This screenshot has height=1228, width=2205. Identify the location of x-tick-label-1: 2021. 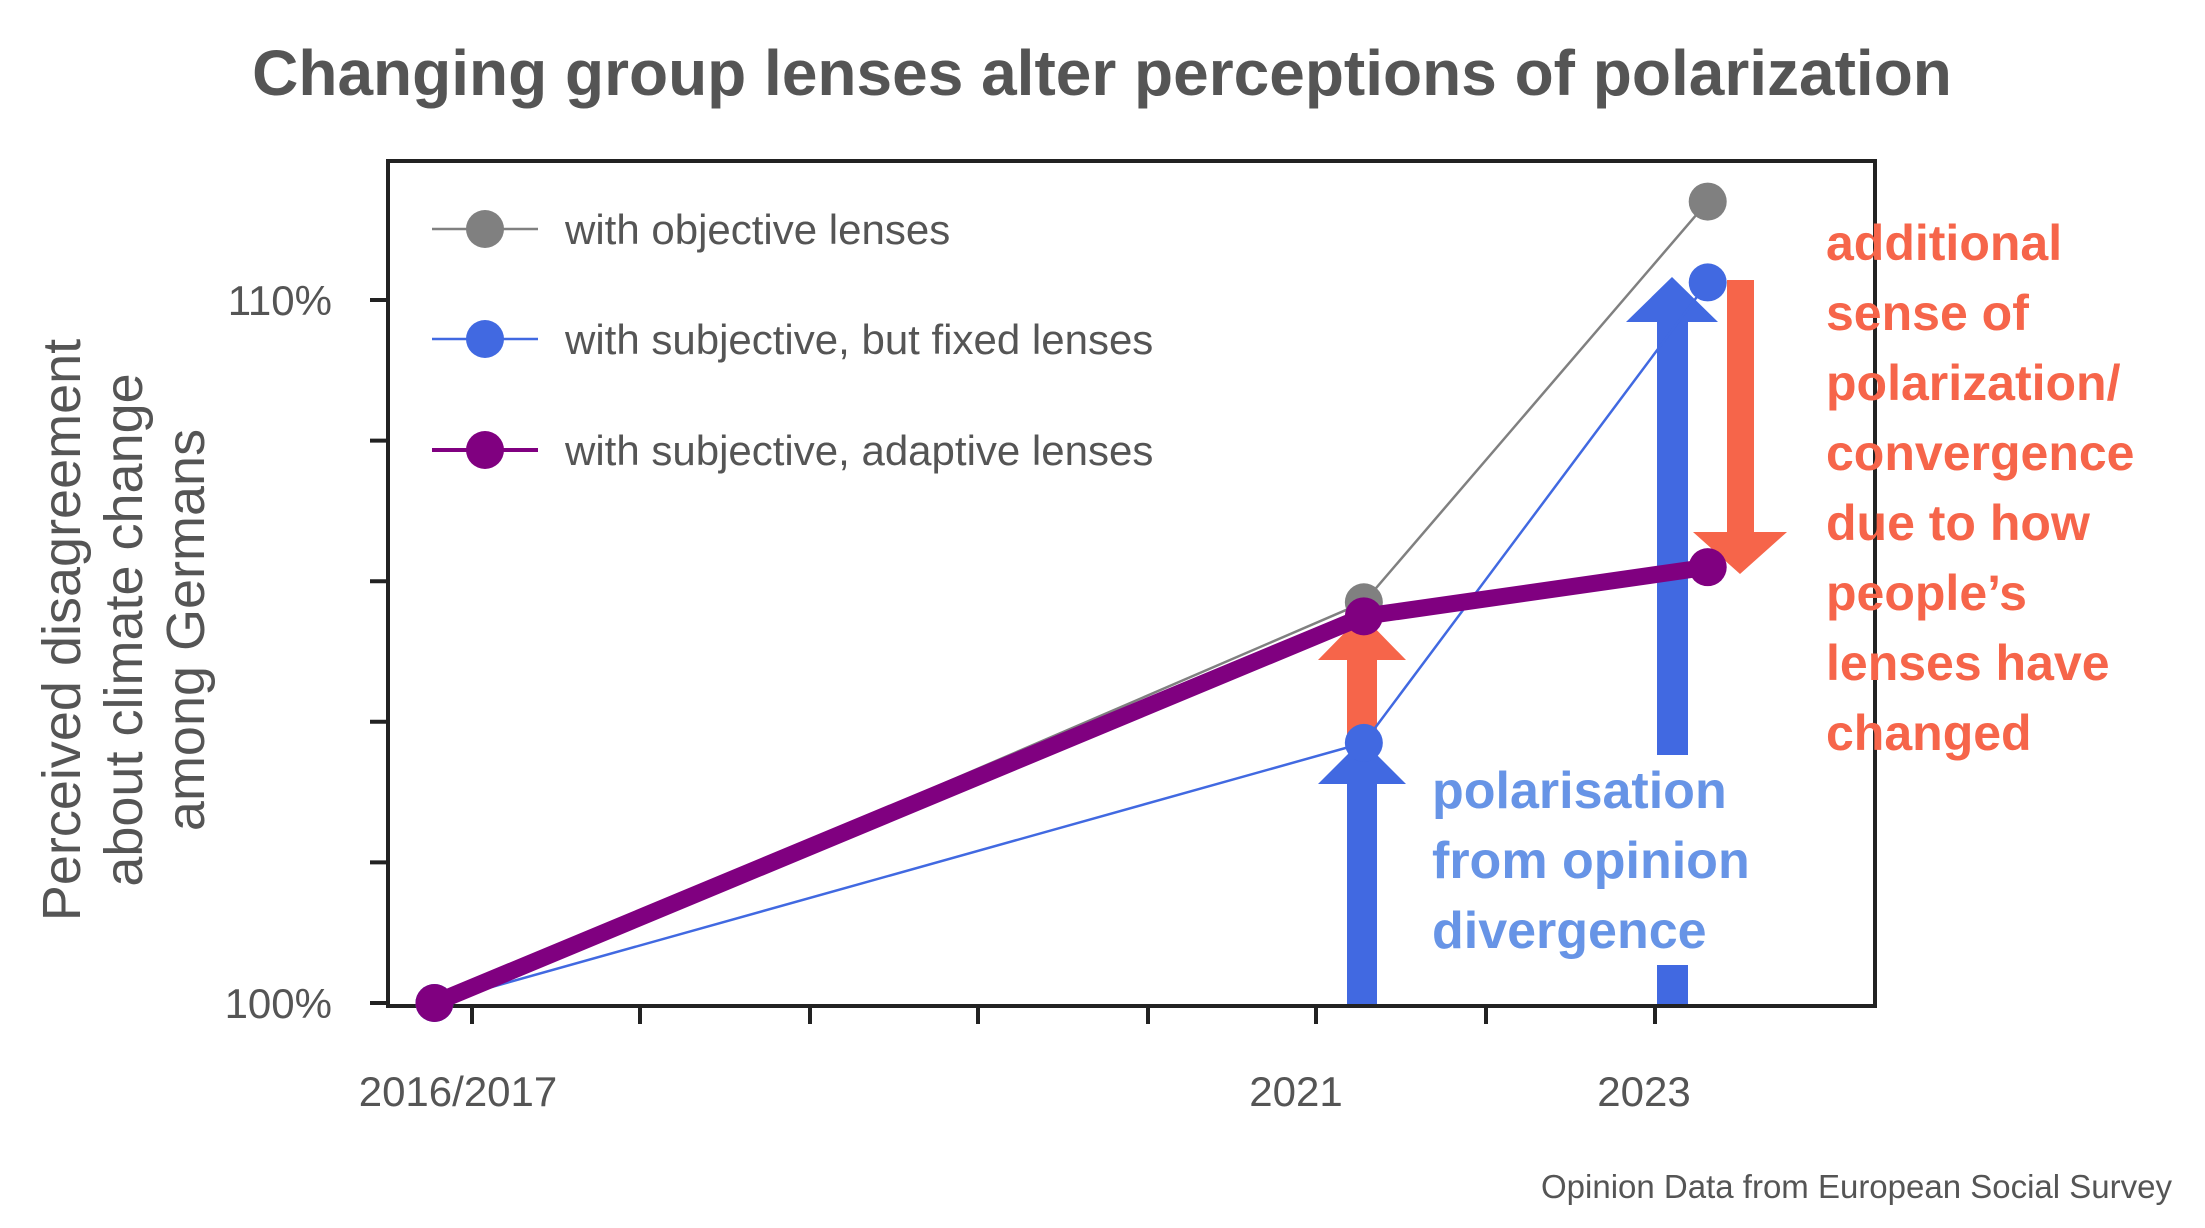
(1295, 1091).